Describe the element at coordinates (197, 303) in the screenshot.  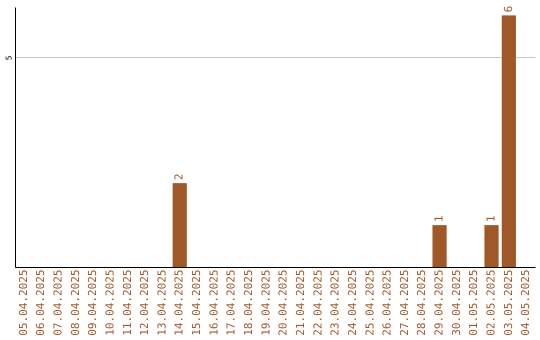
I see `x-tick-label: 15.04.2025` at that location.